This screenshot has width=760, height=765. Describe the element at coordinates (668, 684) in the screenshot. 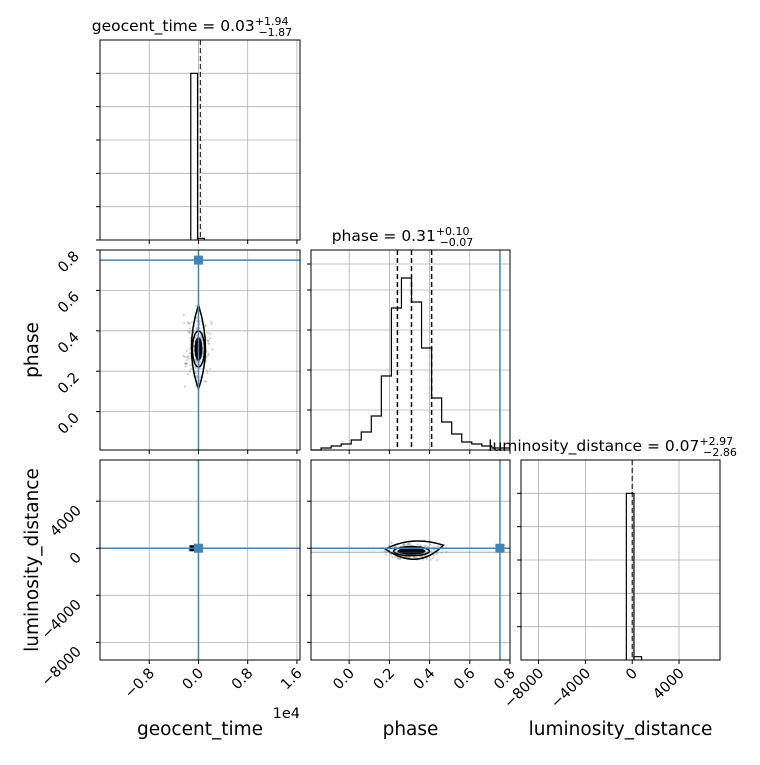

I see `ld-xtick-label-3: 4000` at that location.